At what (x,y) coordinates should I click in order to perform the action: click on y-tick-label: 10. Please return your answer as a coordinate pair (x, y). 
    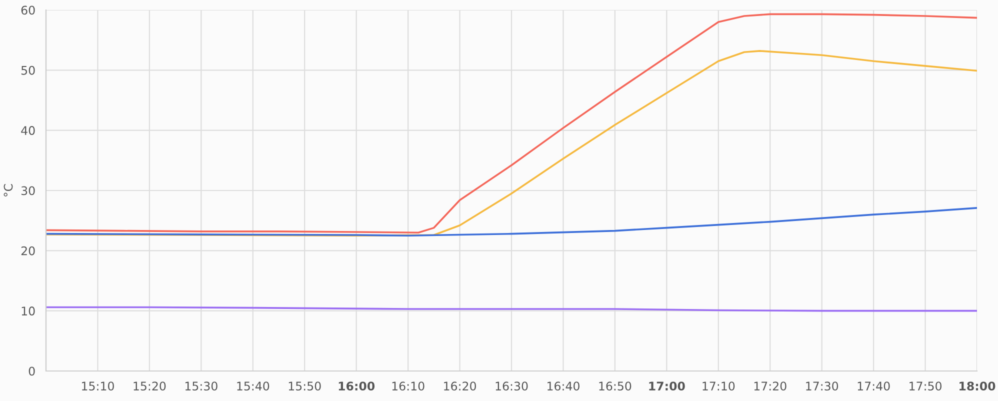
    Looking at the image, I should click on (28, 311).